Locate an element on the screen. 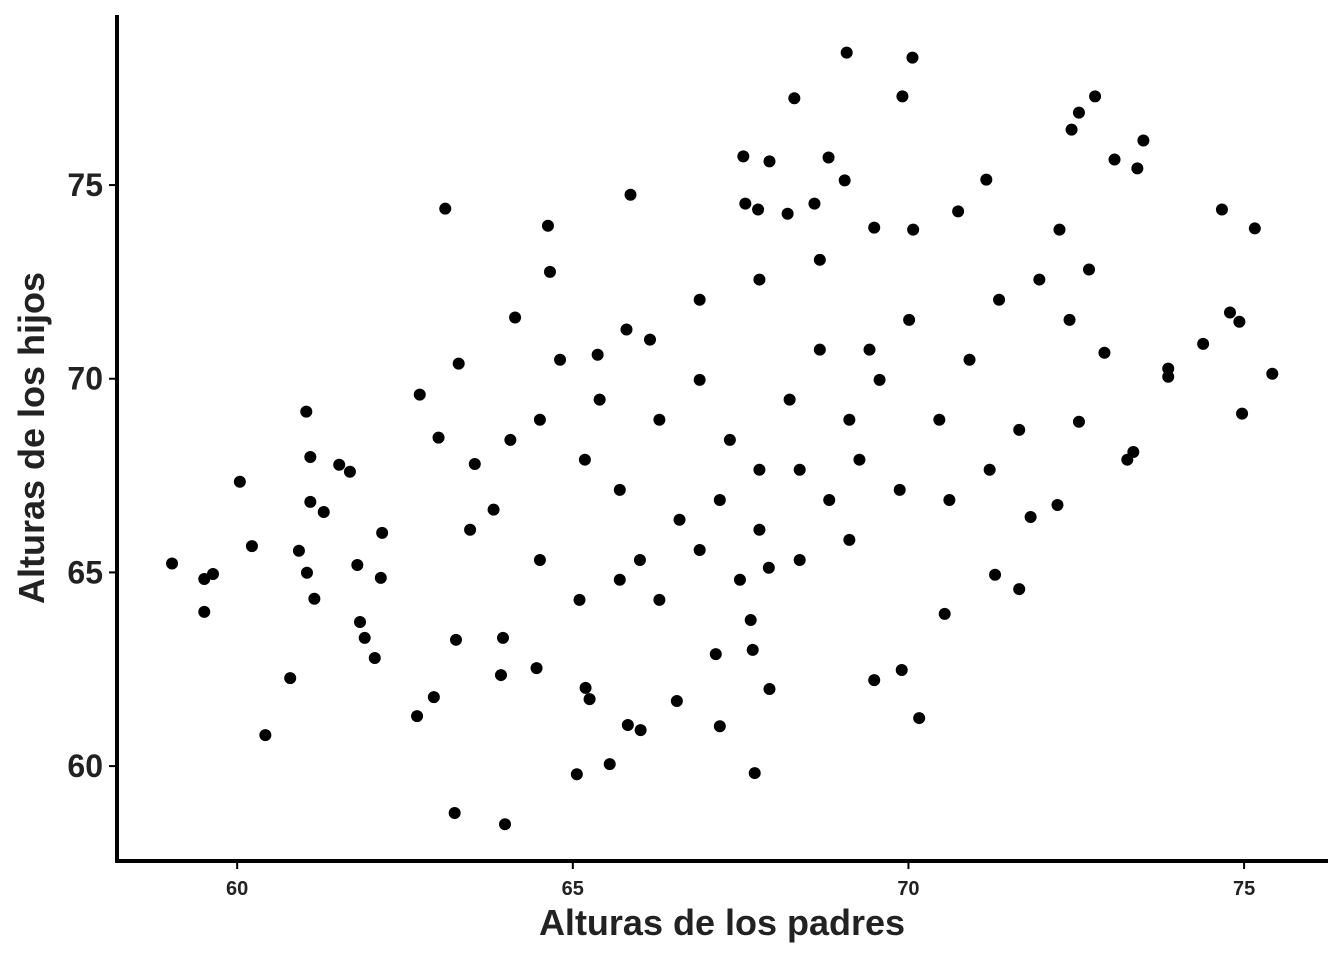 This screenshot has height=960, width=1344. y-axis-title: Alturas de los hijos is located at coordinates (31, 438).